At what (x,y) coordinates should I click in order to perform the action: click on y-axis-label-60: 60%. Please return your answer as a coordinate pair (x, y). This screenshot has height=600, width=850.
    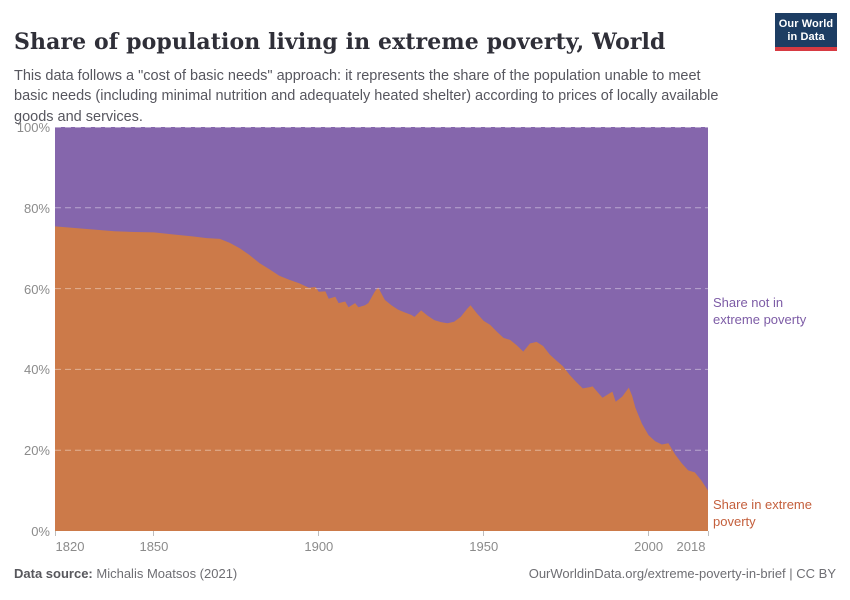
    Looking at the image, I should click on (36, 289).